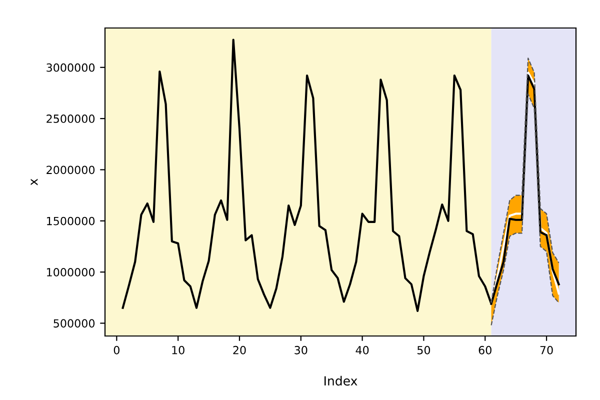 Image resolution: width=600 pixels, height=400 pixels. What do you see at coordinates (70, 118) in the screenshot?
I see `y-tick-label: 2500000` at bounding box center [70, 118].